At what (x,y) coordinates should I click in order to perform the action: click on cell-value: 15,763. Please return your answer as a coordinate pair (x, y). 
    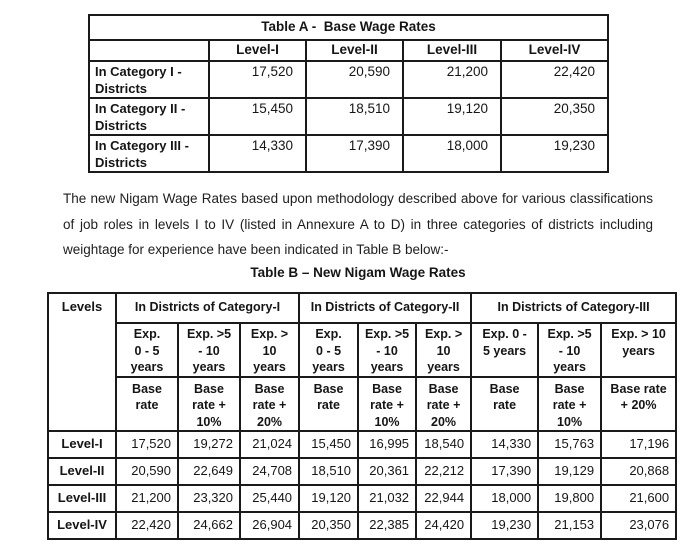
    Looking at the image, I should click on (570, 444).